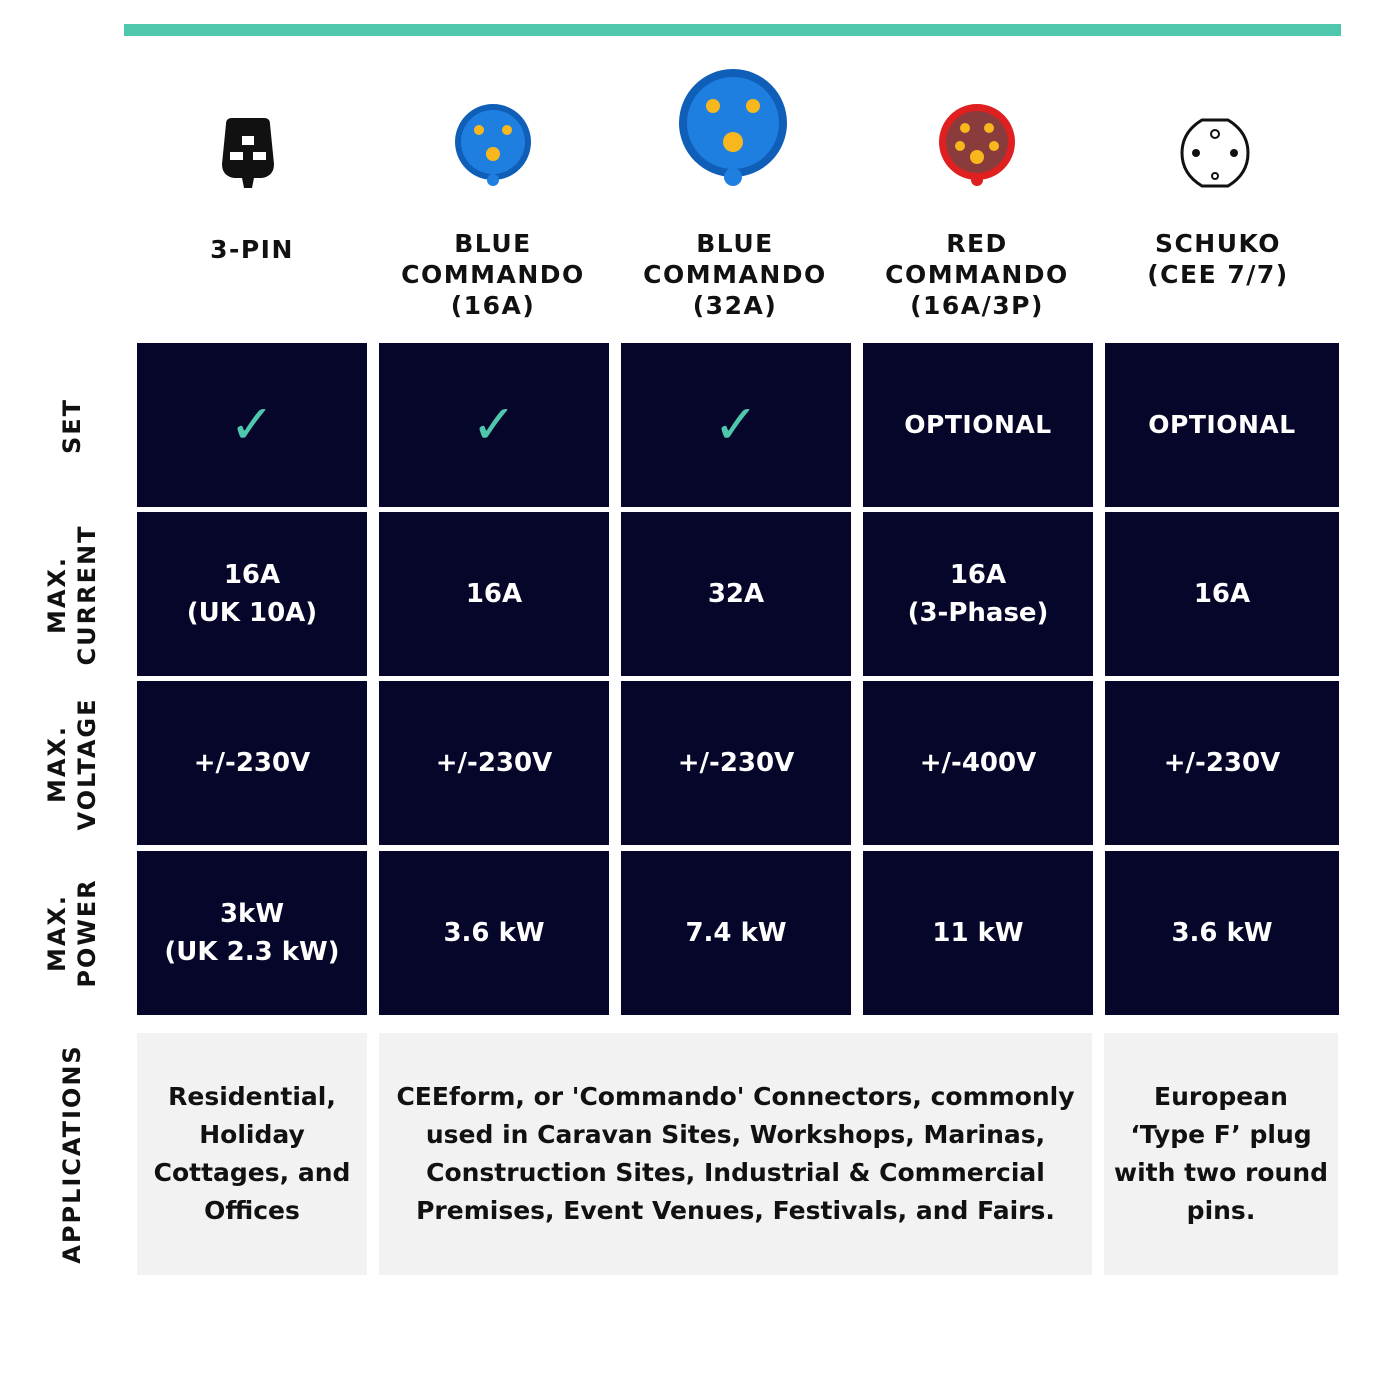 Image resolution: width=1387 pixels, height=1387 pixels. Describe the element at coordinates (1215, 153) in the screenshot. I see `schuko-plug-icon` at that location.